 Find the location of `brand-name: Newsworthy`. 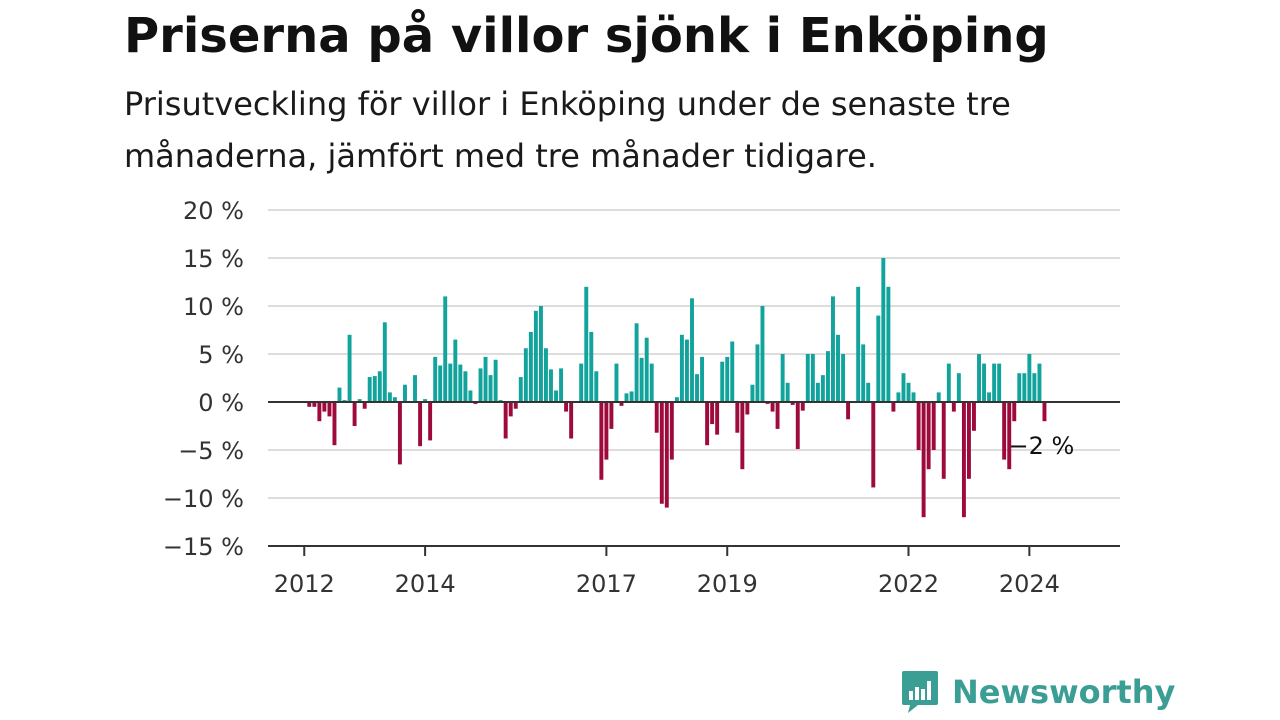

brand-name: Newsworthy is located at coordinates (1064, 692).